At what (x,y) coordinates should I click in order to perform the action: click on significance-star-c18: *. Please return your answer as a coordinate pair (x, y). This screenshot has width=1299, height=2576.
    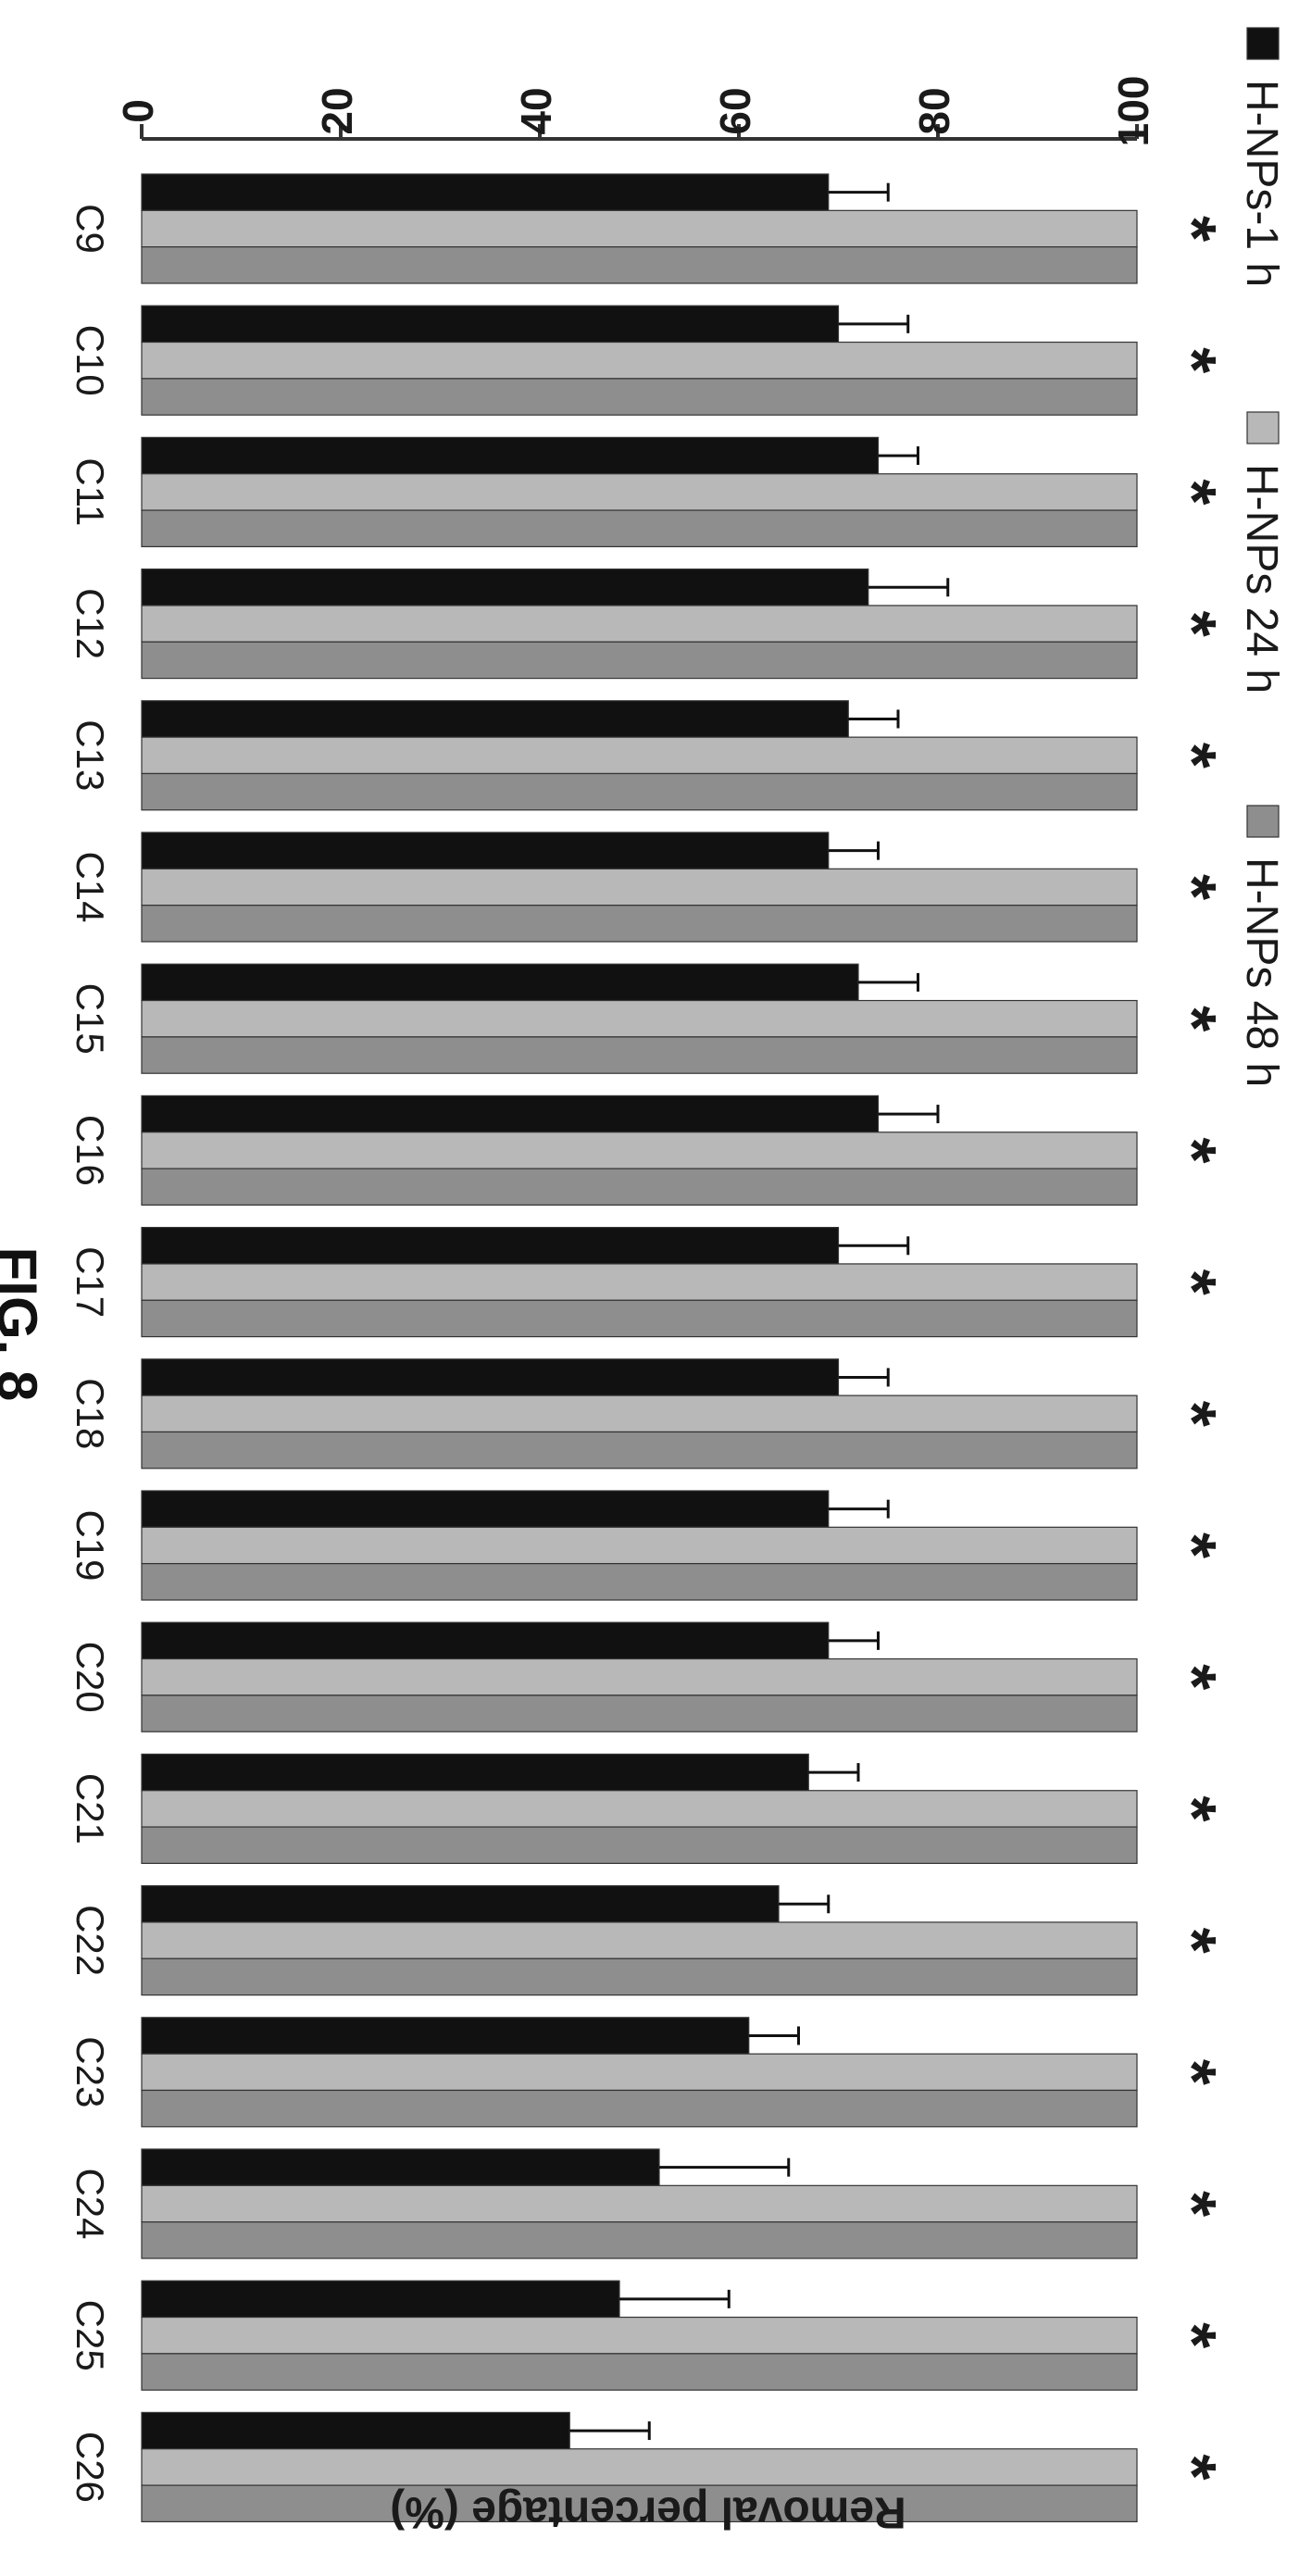
    Looking at the image, I should click on (1192, 1414).